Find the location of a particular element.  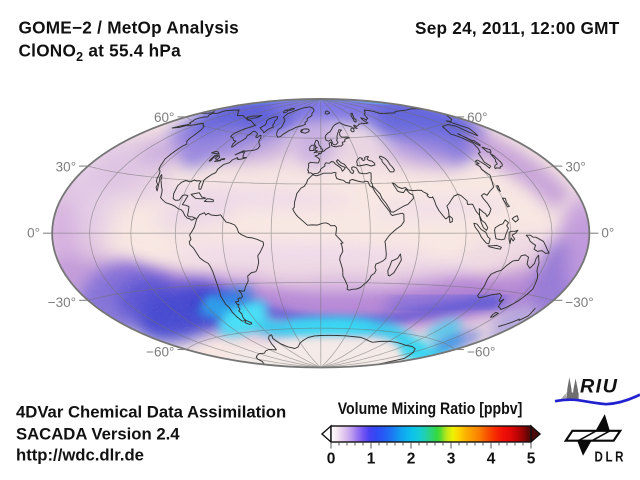

svg-text: 4 is located at coordinates (491, 458).